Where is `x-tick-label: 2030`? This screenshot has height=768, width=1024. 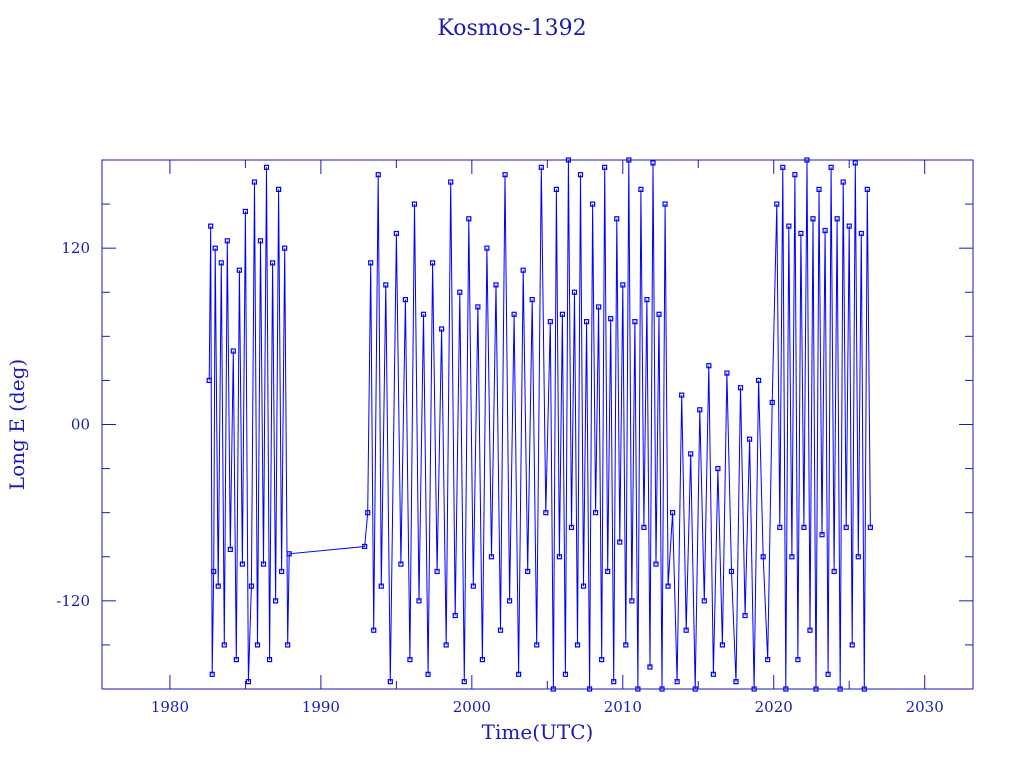
x-tick-label: 2030 is located at coordinates (925, 707).